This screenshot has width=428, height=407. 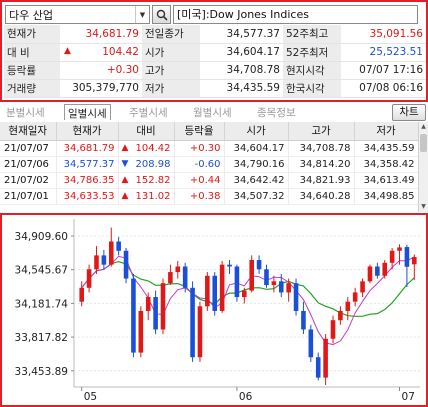 I want to click on quote-value: 34,604.17, so click(x=241, y=52).